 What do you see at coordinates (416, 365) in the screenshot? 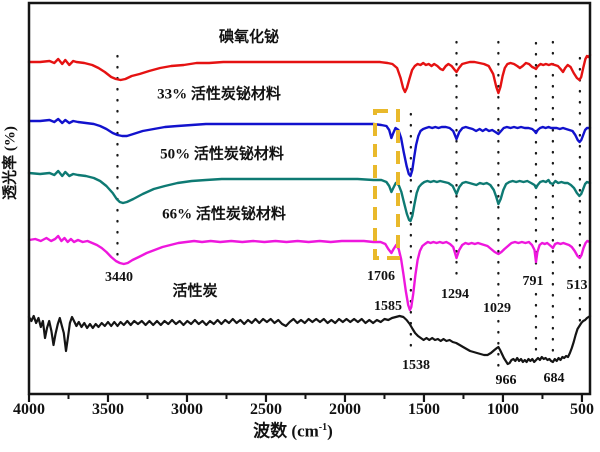
I see `peak-annotation-1538: 1538` at bounding box center [416, 365].